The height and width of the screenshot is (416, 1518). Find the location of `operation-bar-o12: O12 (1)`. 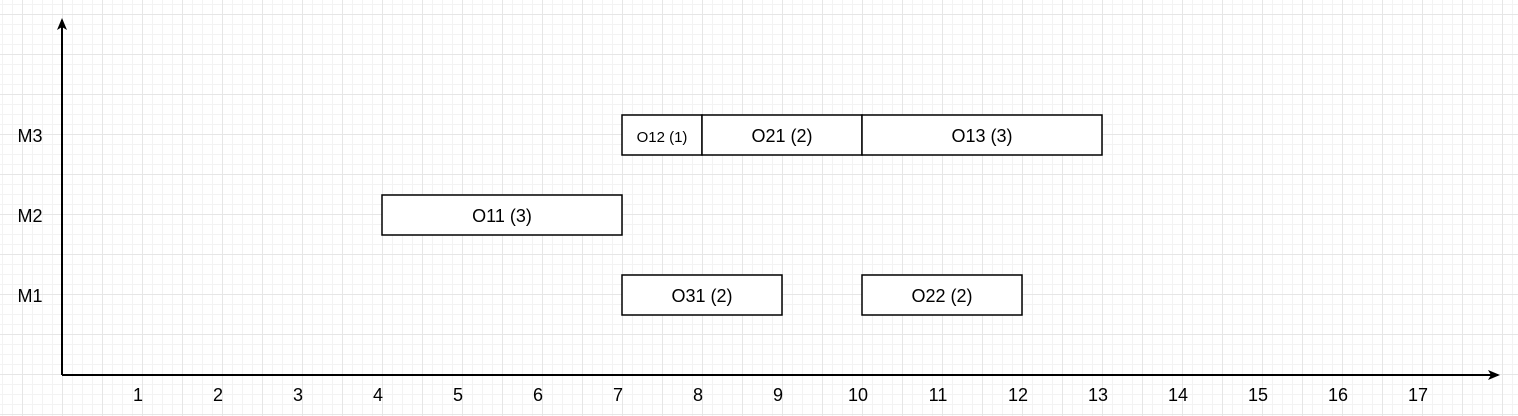

operation-bar-o12: O12 (1) is located at coordinates (662, 135).